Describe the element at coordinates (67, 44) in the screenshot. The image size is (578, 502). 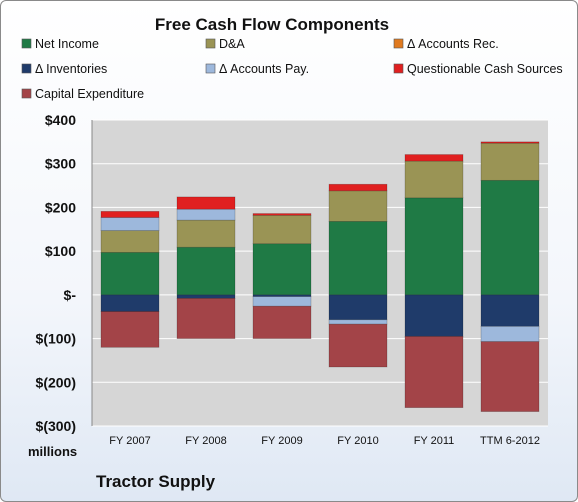
I see `legend-label: Net Income` at that location.